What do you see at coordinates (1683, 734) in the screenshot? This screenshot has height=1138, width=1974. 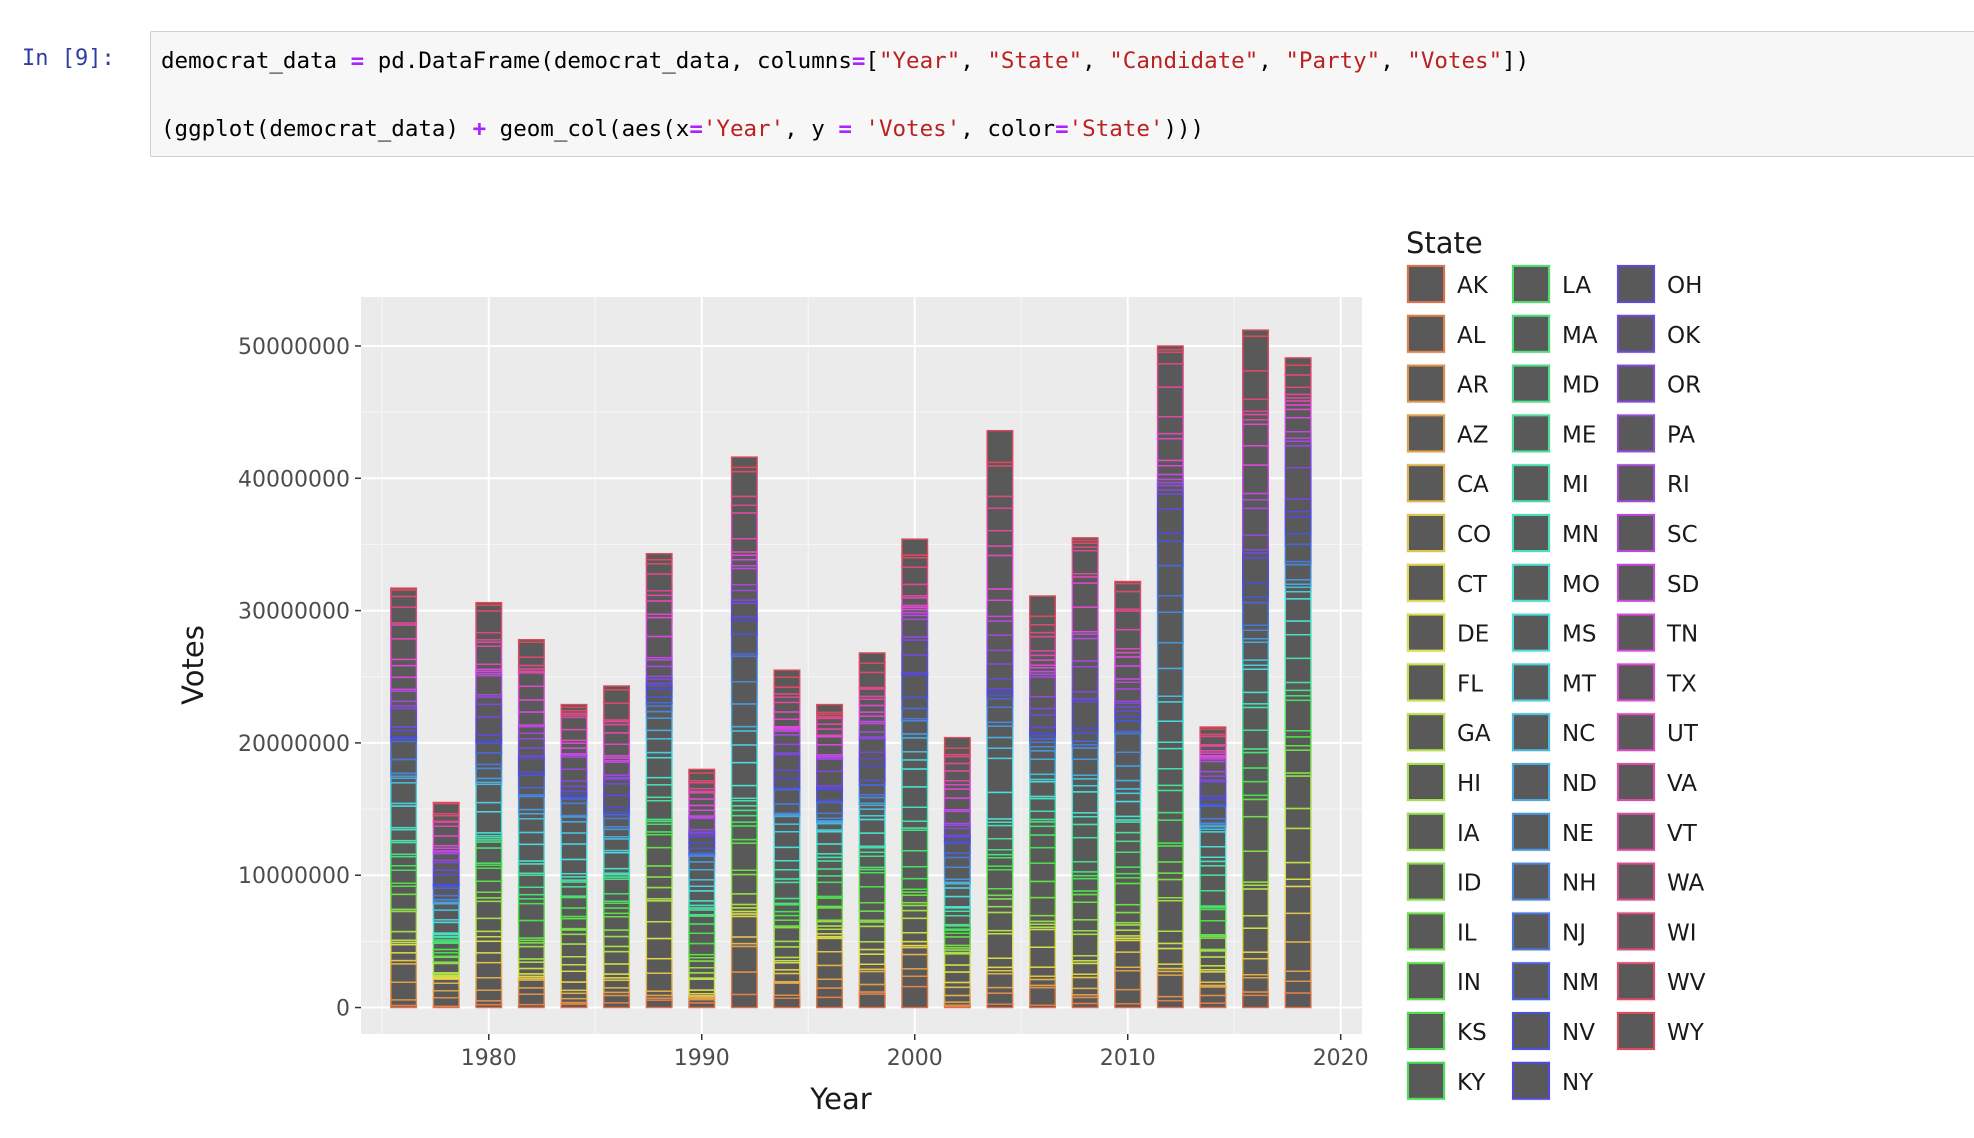 I see `legend-label: UT` at bounding box center [1683, 734].